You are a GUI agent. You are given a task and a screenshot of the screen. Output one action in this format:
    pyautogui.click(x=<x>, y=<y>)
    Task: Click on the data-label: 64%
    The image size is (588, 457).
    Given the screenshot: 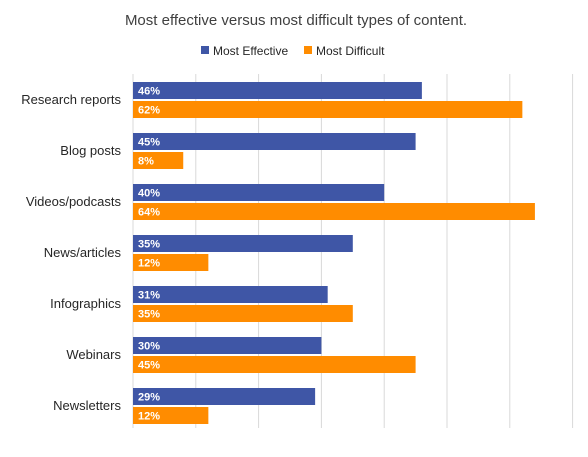 What is the action you would take?
    pyautogui.click(x=149, y=213)
    